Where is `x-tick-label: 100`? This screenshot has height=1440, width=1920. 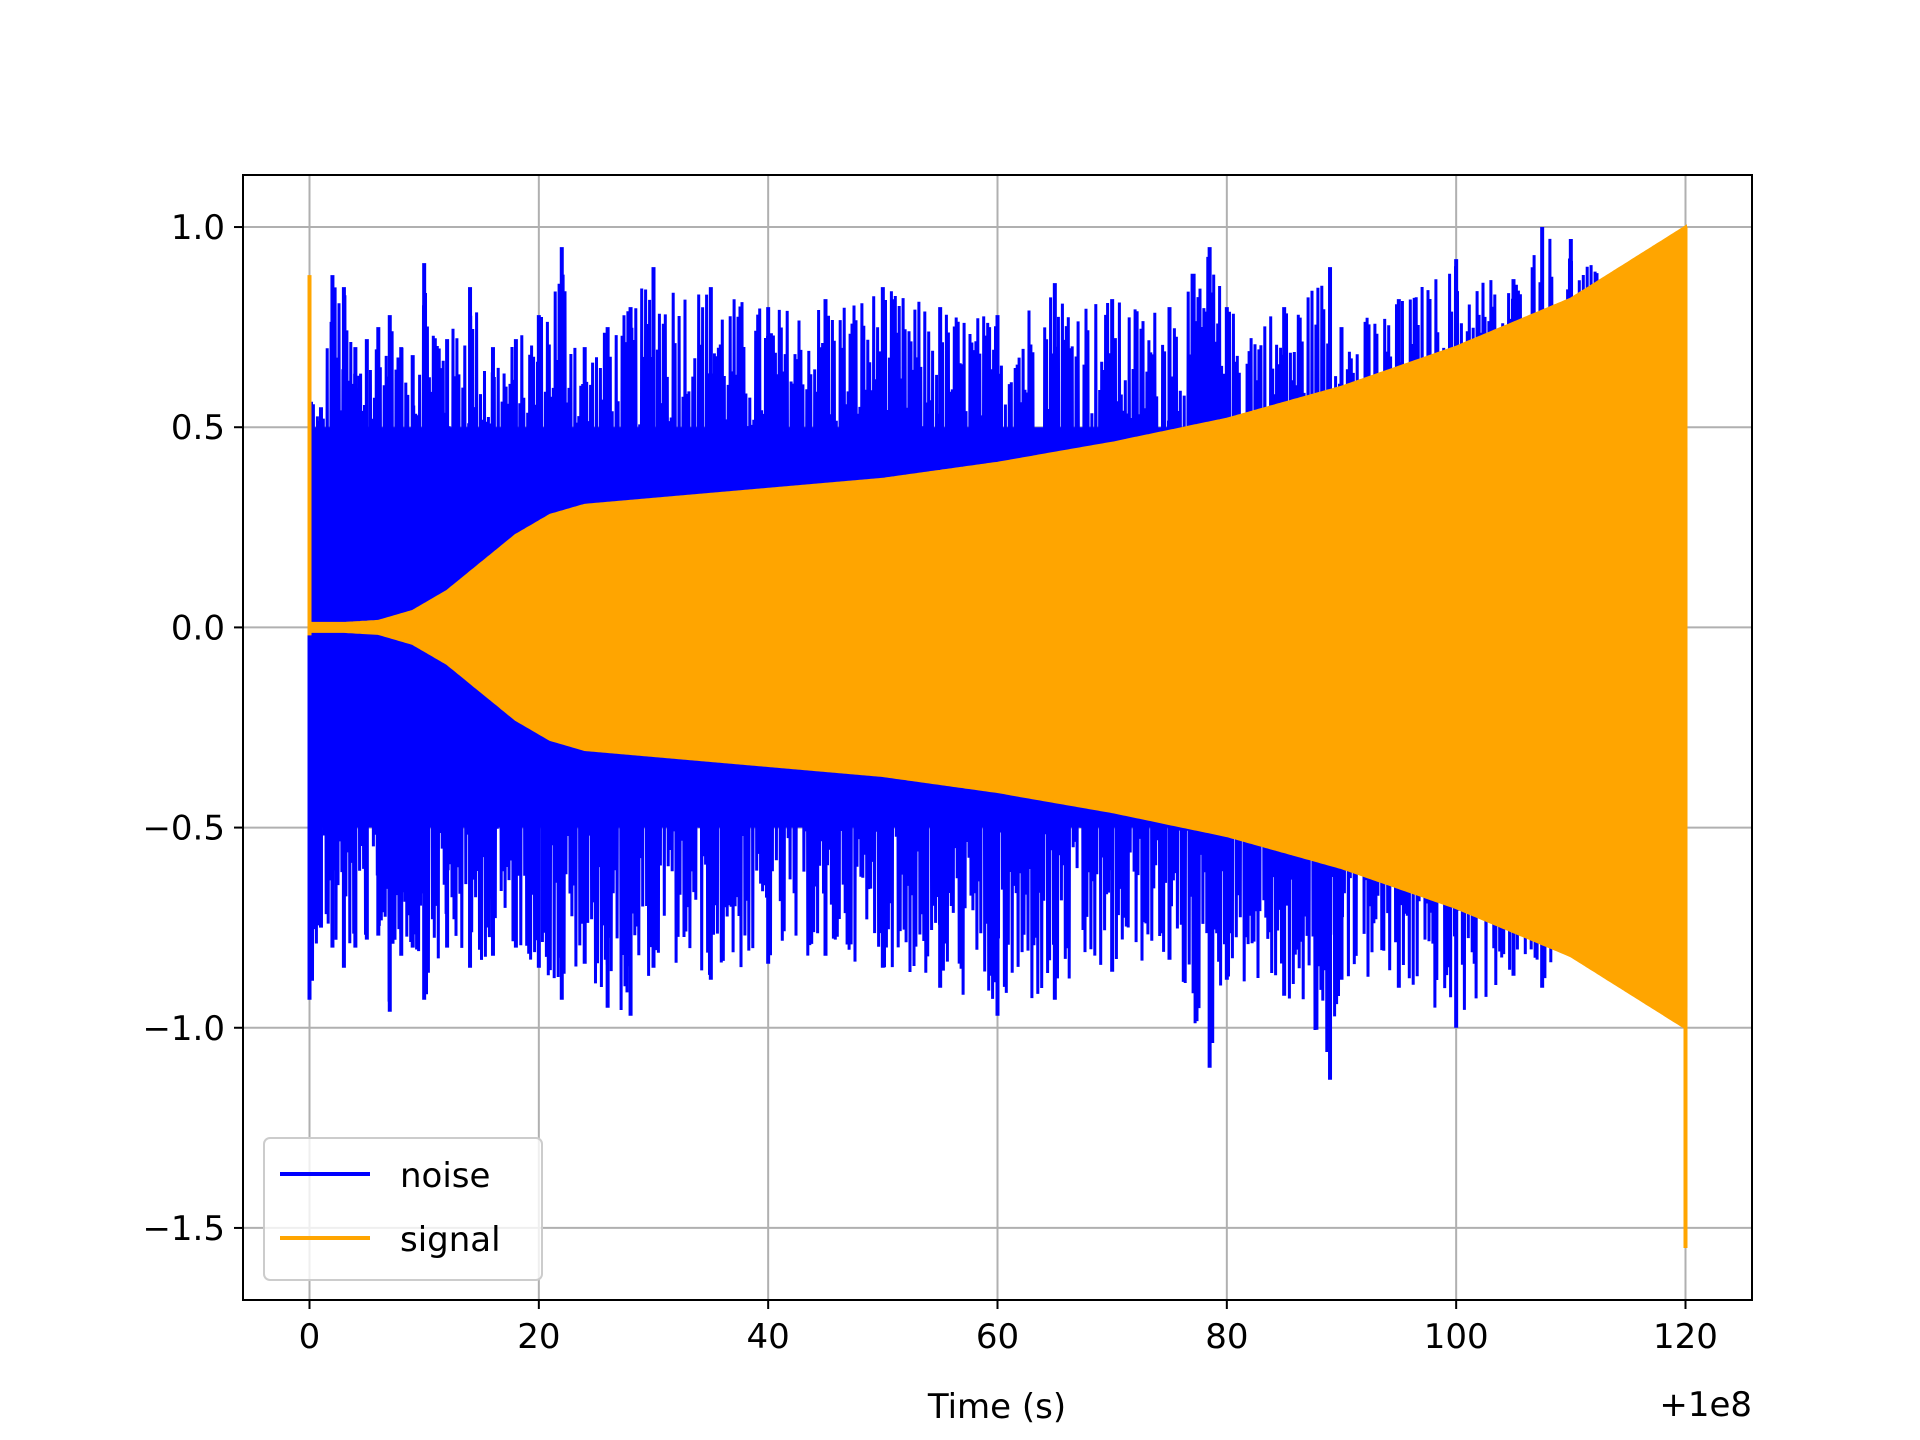 x-tick-label: 100 is located at coordinates (1456, 1337).